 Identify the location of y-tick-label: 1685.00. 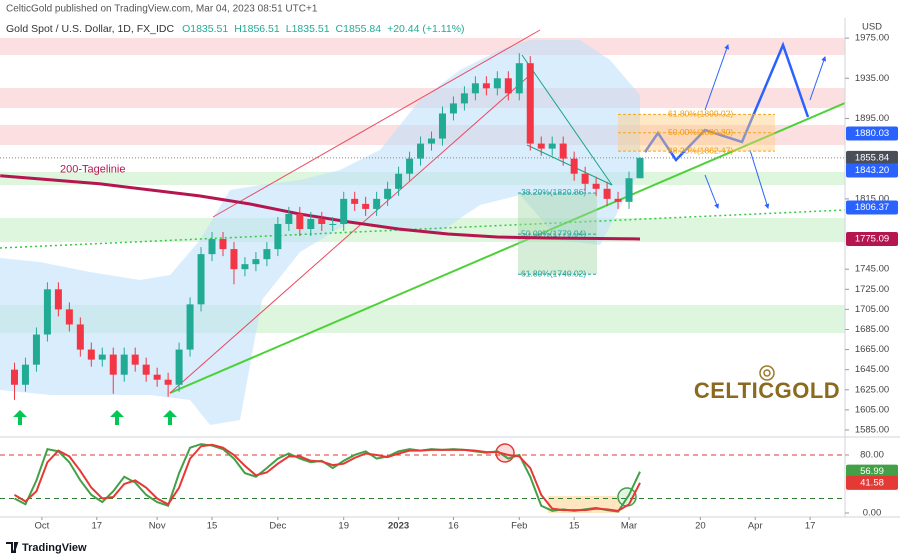
(872, 329).